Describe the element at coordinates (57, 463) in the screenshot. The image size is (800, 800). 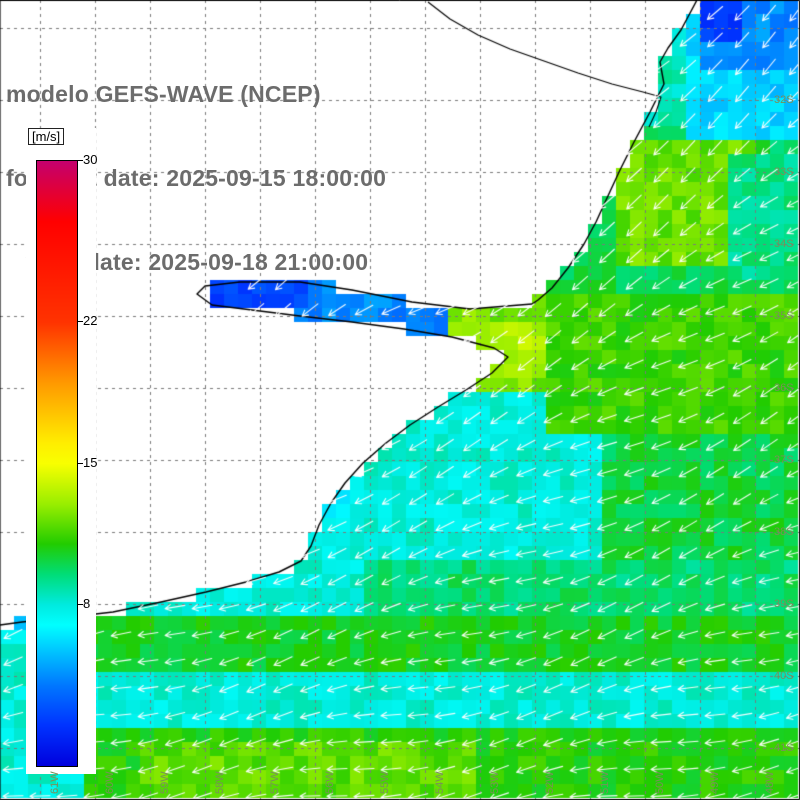
I see `colorbar-gradient` at that location.